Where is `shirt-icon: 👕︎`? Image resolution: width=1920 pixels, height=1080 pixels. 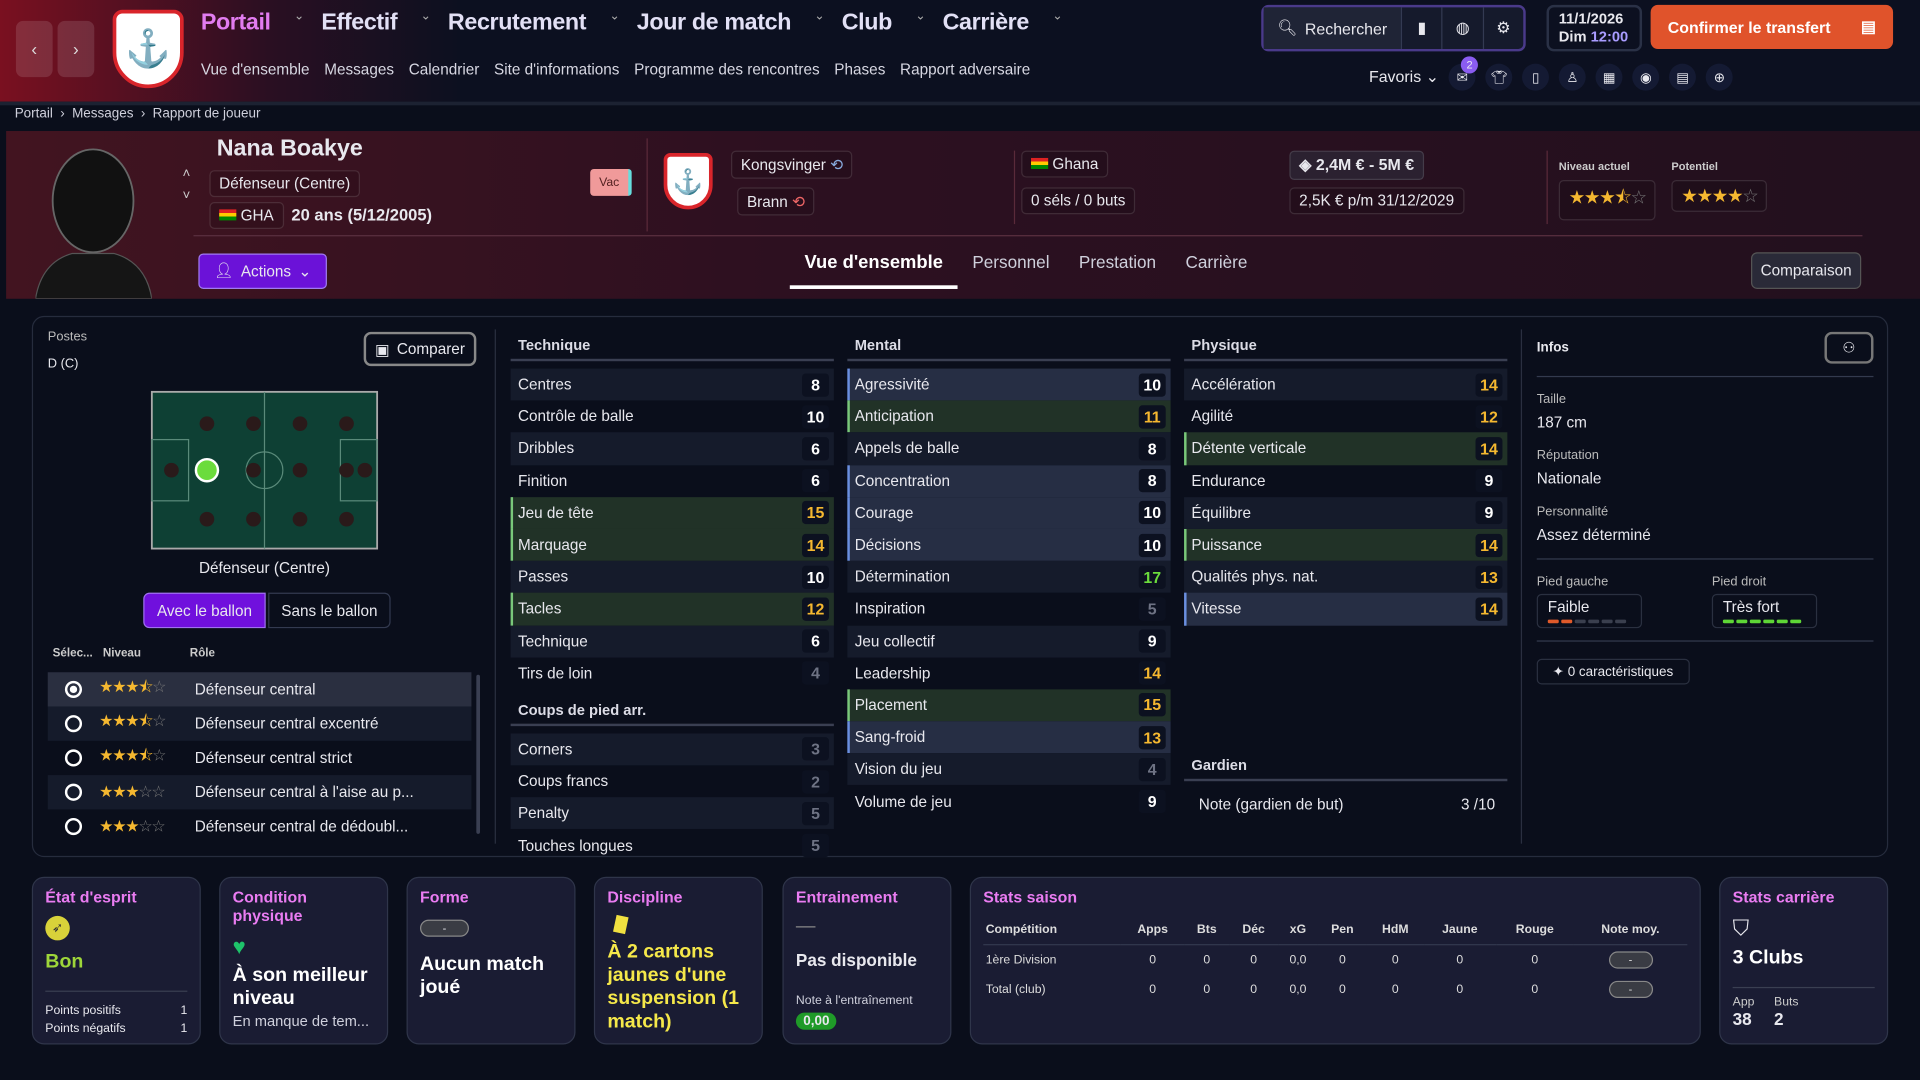 shirt-icon: 👕︎ is located at coordinates (1499, 77).